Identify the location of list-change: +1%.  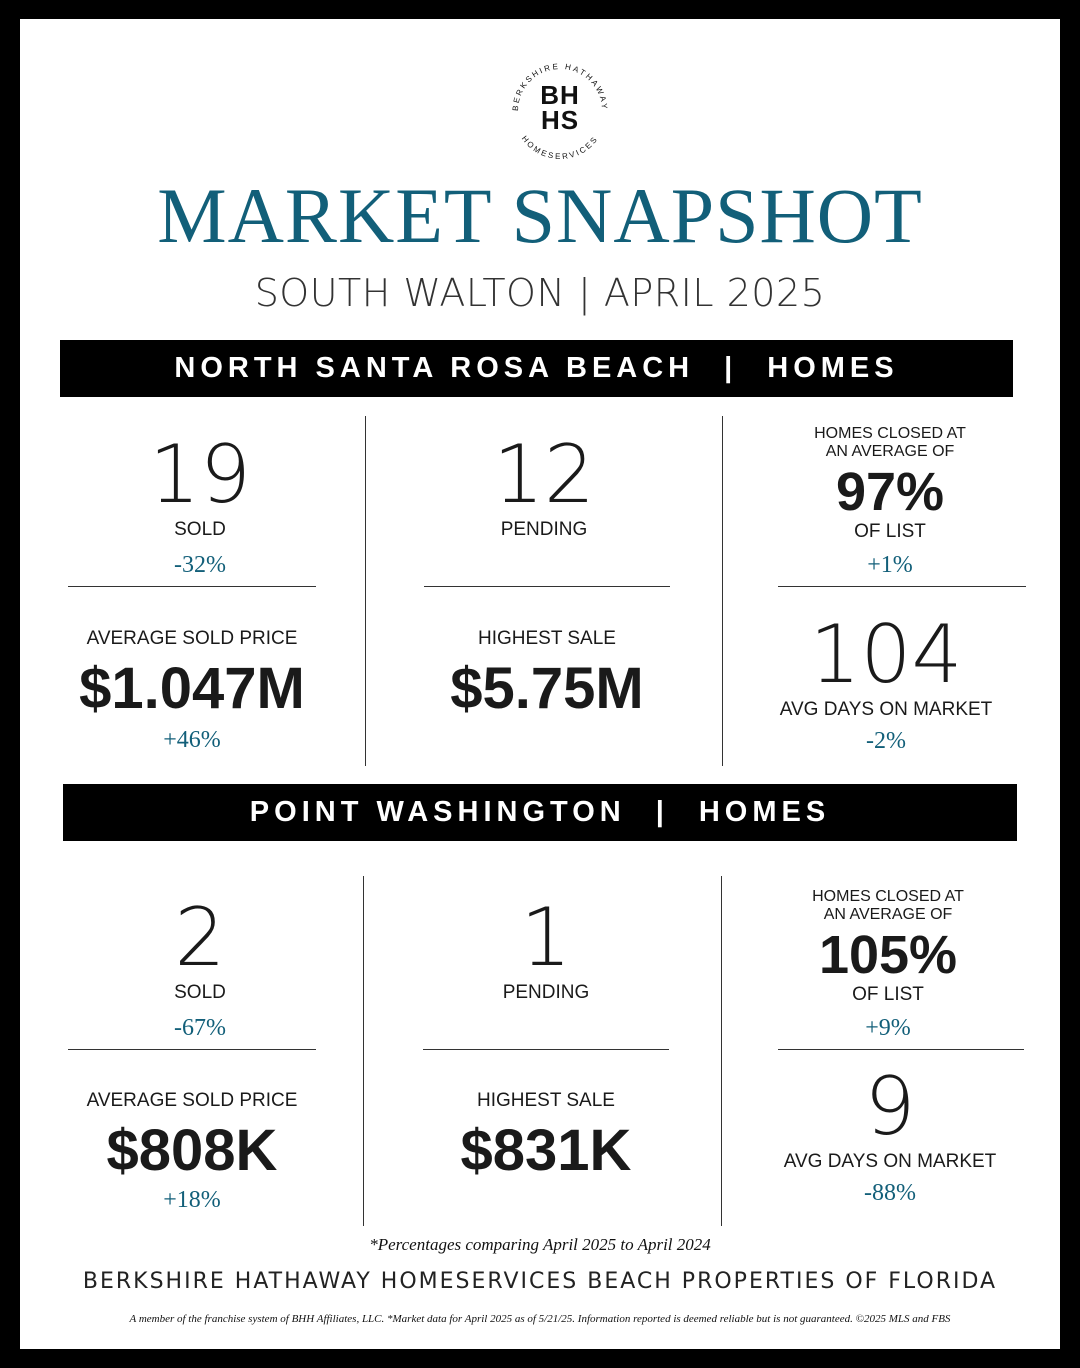
(890, 565).